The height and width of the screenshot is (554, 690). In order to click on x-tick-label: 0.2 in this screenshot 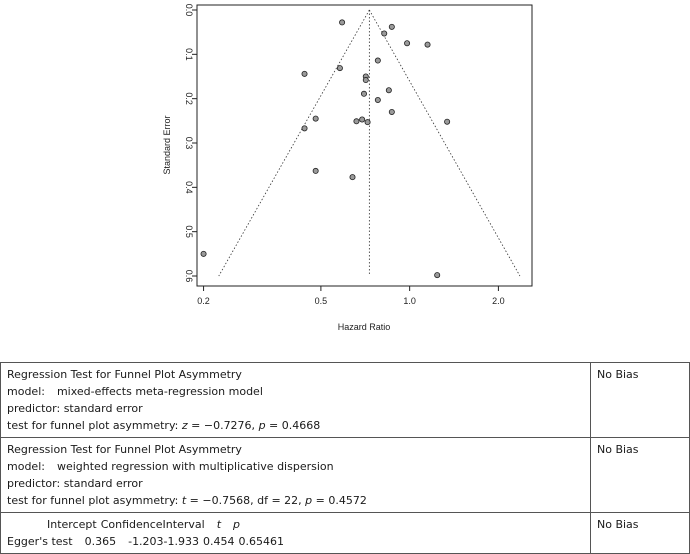, I will do `click(203, 301)`.